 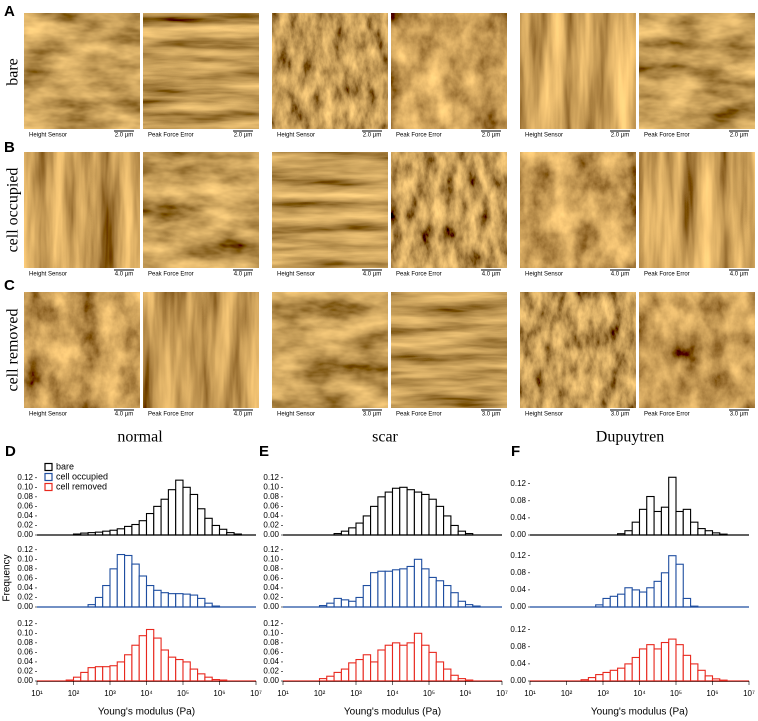 I want to click on y-tick-label: 0.06, so click(x=271, y=651).